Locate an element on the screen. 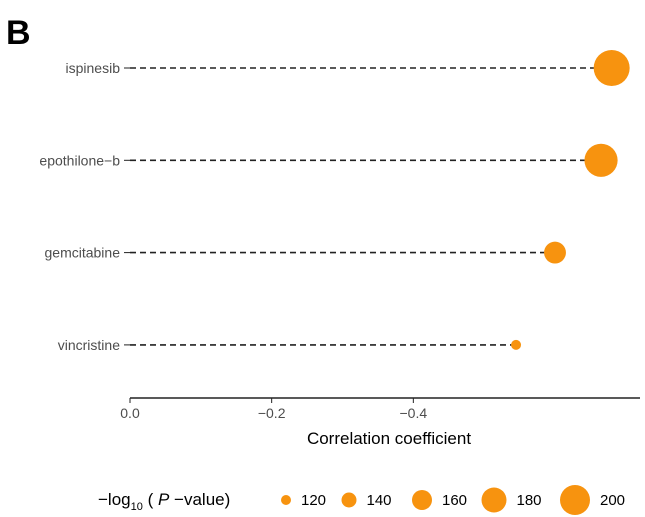 This screenshot has width=645, height=517. legend-label: 160 is located at coordinates (454, 500).